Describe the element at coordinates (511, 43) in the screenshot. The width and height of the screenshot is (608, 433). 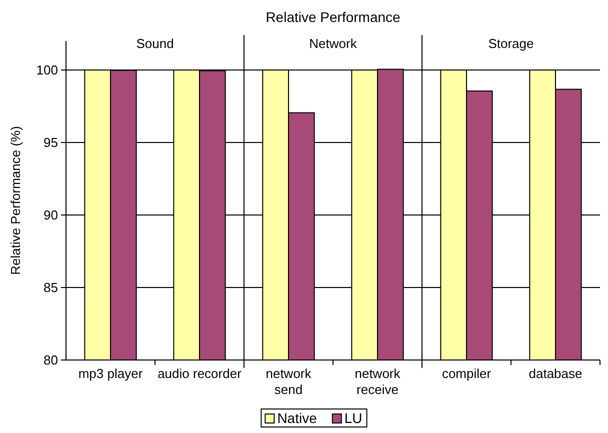
I see `annotation: Storage` at that location.